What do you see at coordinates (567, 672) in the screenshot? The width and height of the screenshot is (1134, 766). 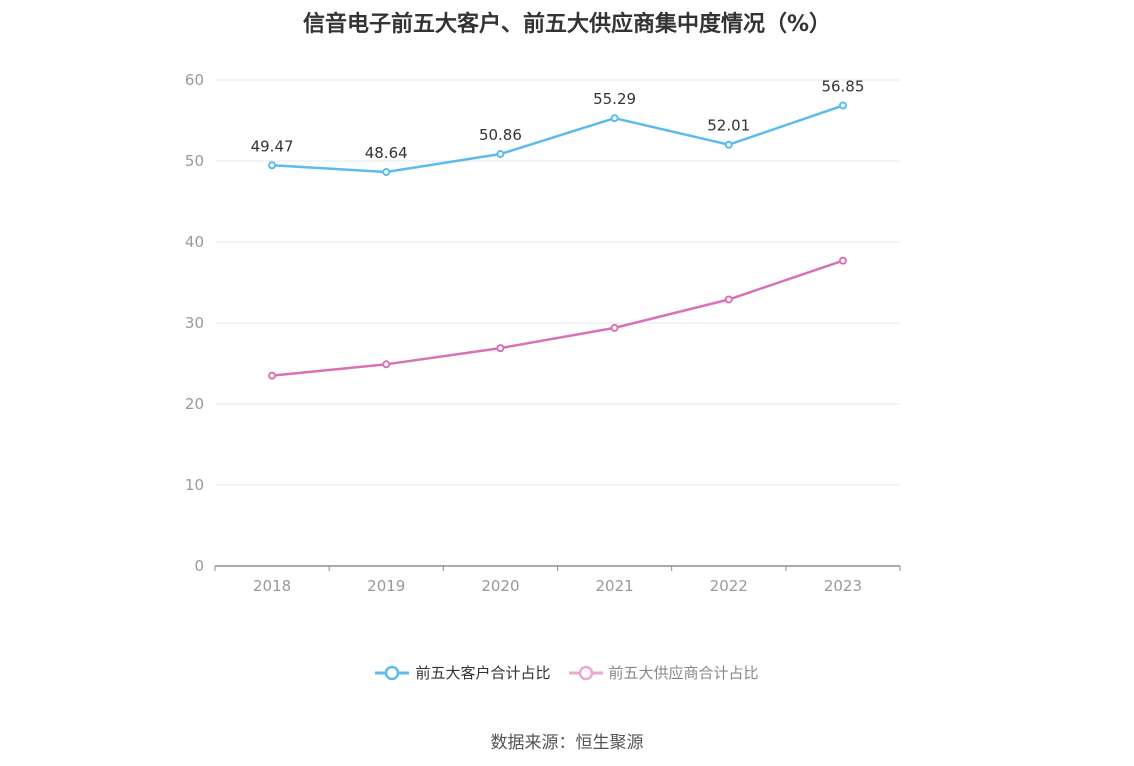 I see `legend: 前五大客户合计占比 前五大供应商合计占比` at bounding box center [567, 672].